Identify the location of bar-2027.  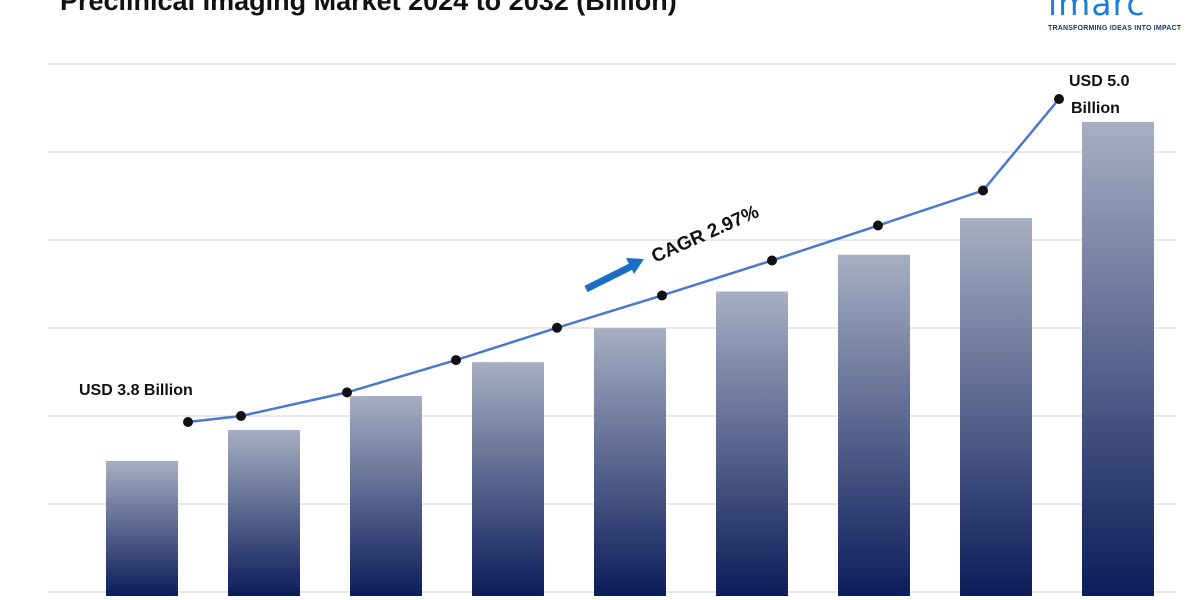
(508, 479).